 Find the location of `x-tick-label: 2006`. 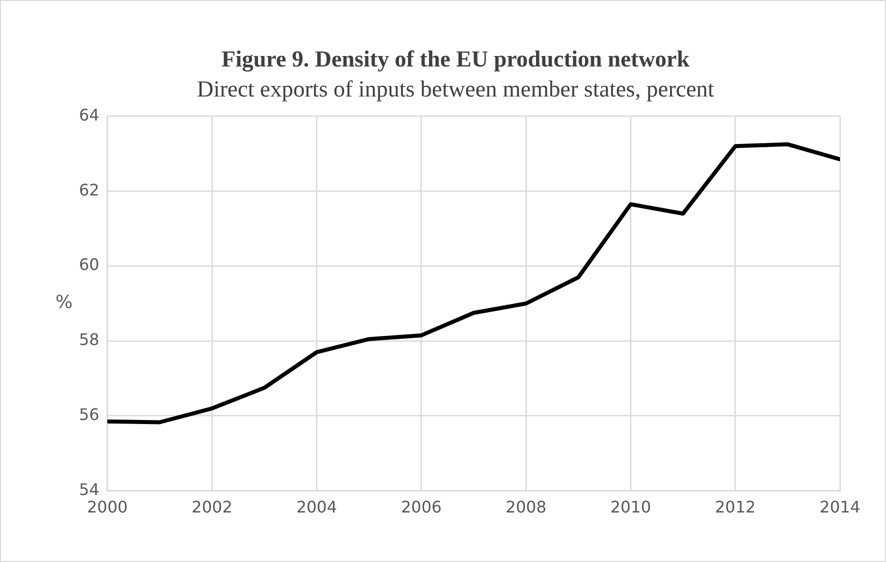

x-tick-label: 2006 is located at coordinates (421, 507).